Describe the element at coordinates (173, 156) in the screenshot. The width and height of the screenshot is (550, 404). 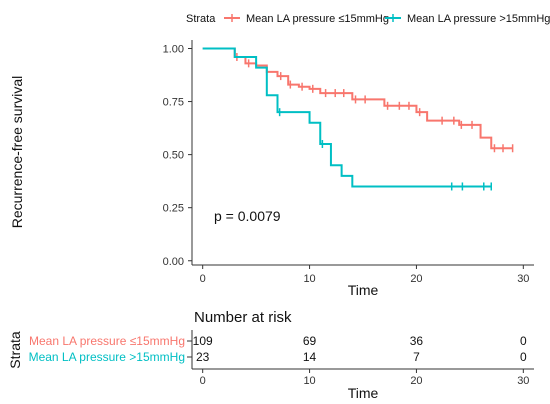
I see `y-tick-label: 0.50` at that location.